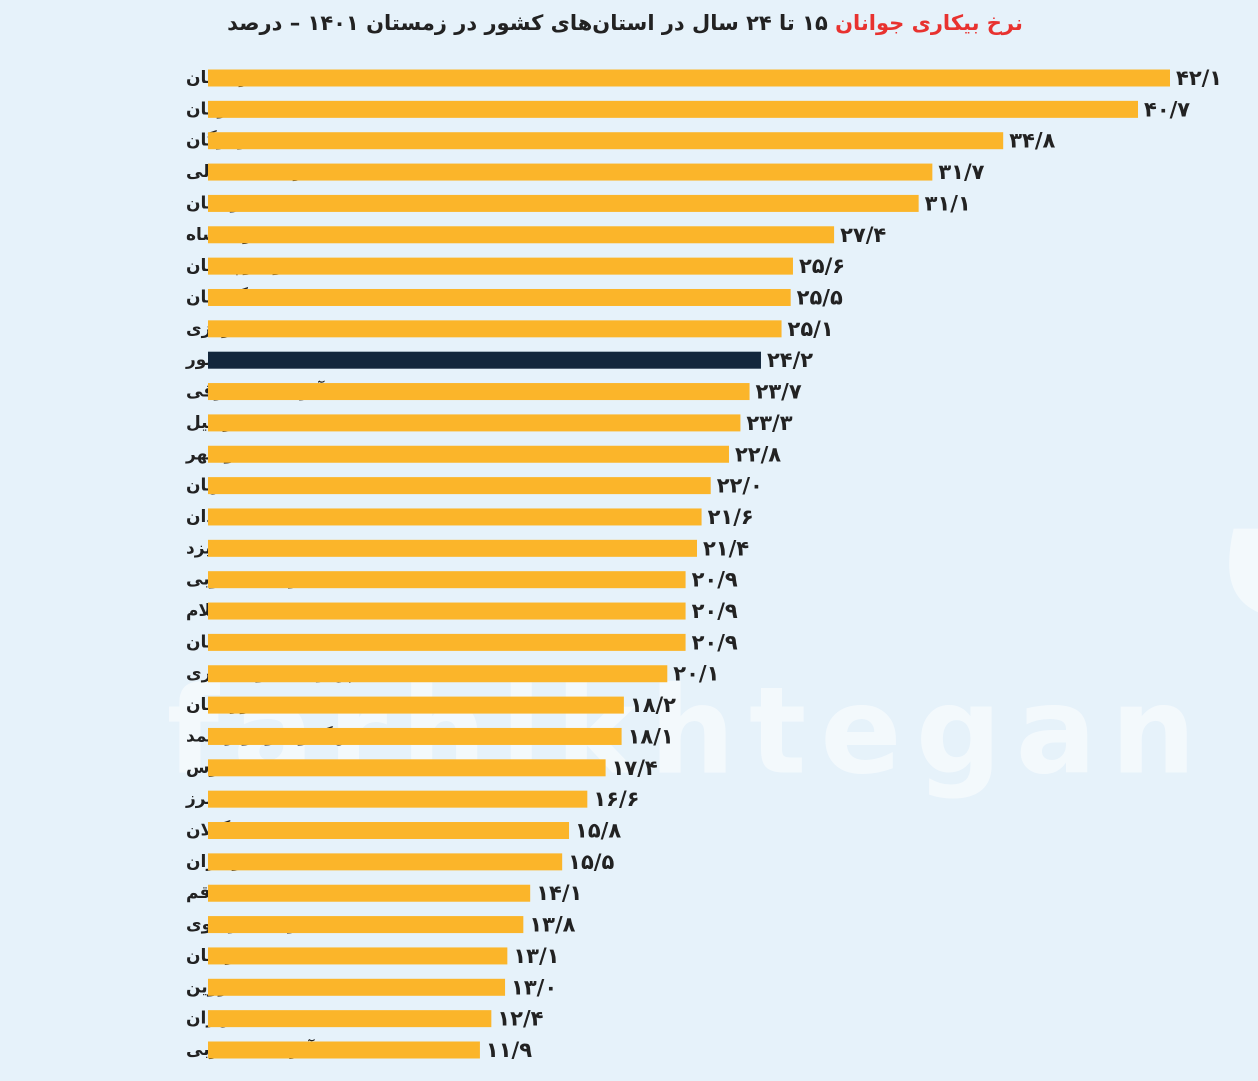  Describe the element at coordinates (1167, 109) in the screenshot. I see `value-label: ۴۰/۷` at that location.